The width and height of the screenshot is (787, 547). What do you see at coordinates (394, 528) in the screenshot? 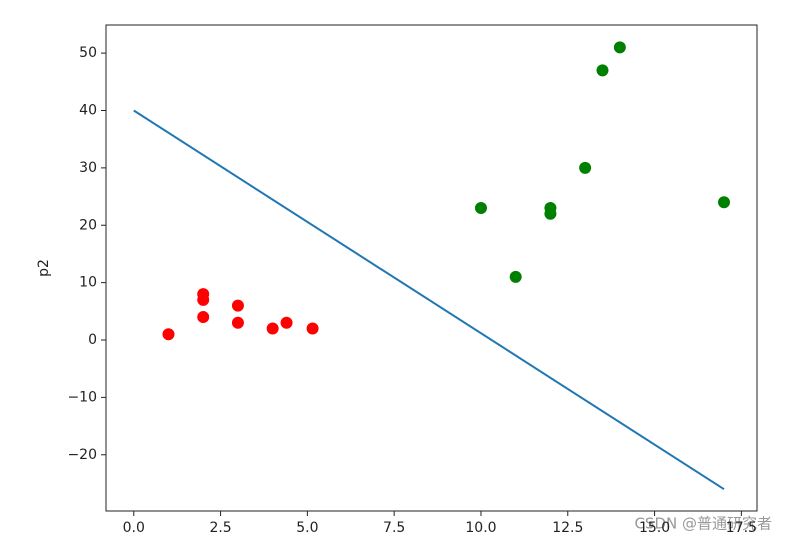
I see `x-tick-label: 7.5` at bounding box center [394, 528].